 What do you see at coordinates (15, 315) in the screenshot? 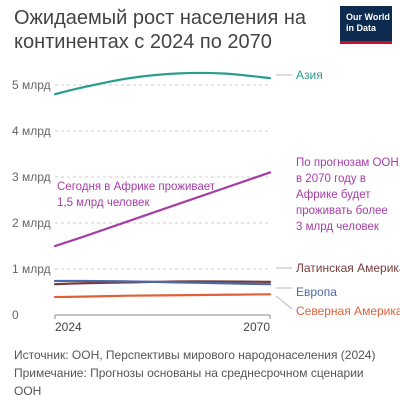
I see `y-tick-label-0: 0` at bounding box center [15, 315].